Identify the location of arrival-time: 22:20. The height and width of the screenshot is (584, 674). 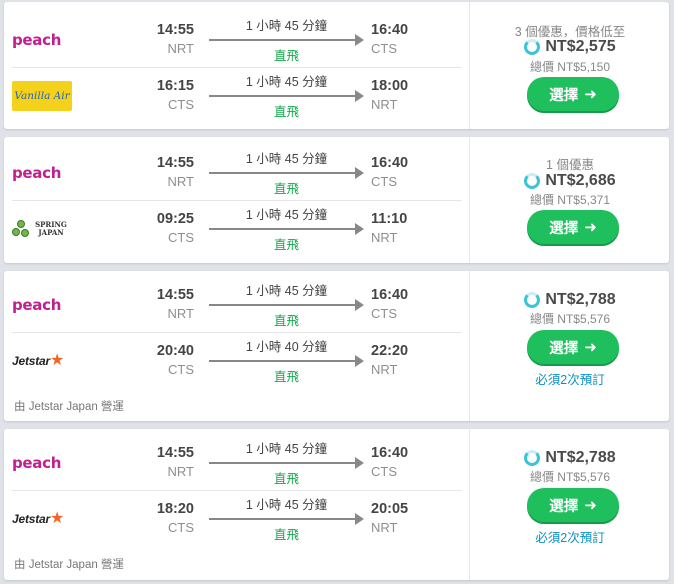
(390, 351).